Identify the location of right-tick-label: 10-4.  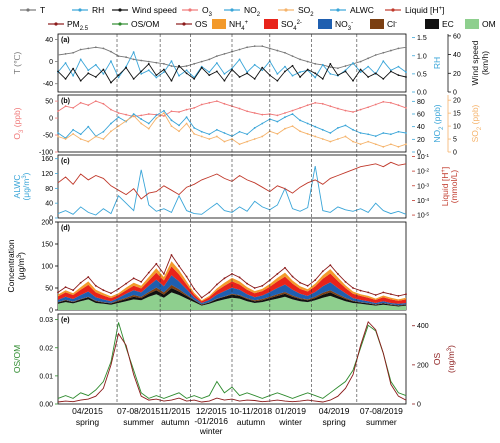
(423, 200).